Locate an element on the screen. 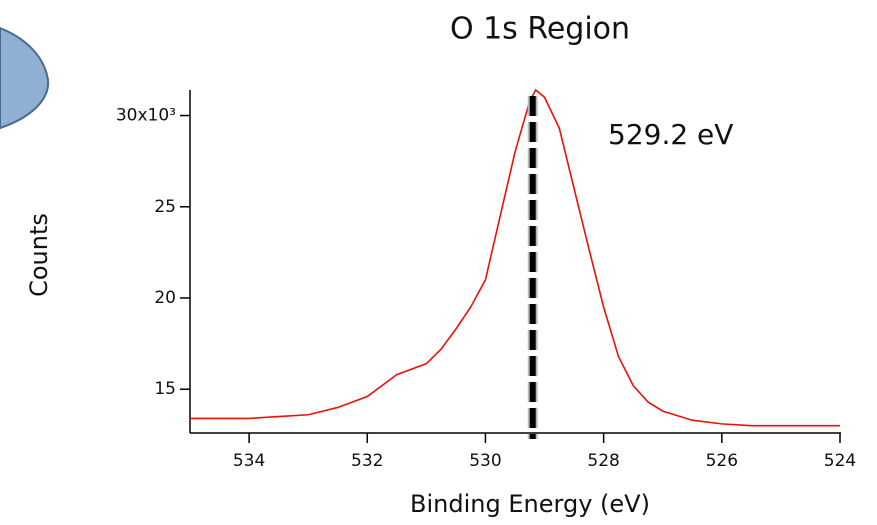 This screenshot has height=525, width=877. y-axis-title: Counts is located at coordinates (39, 255).